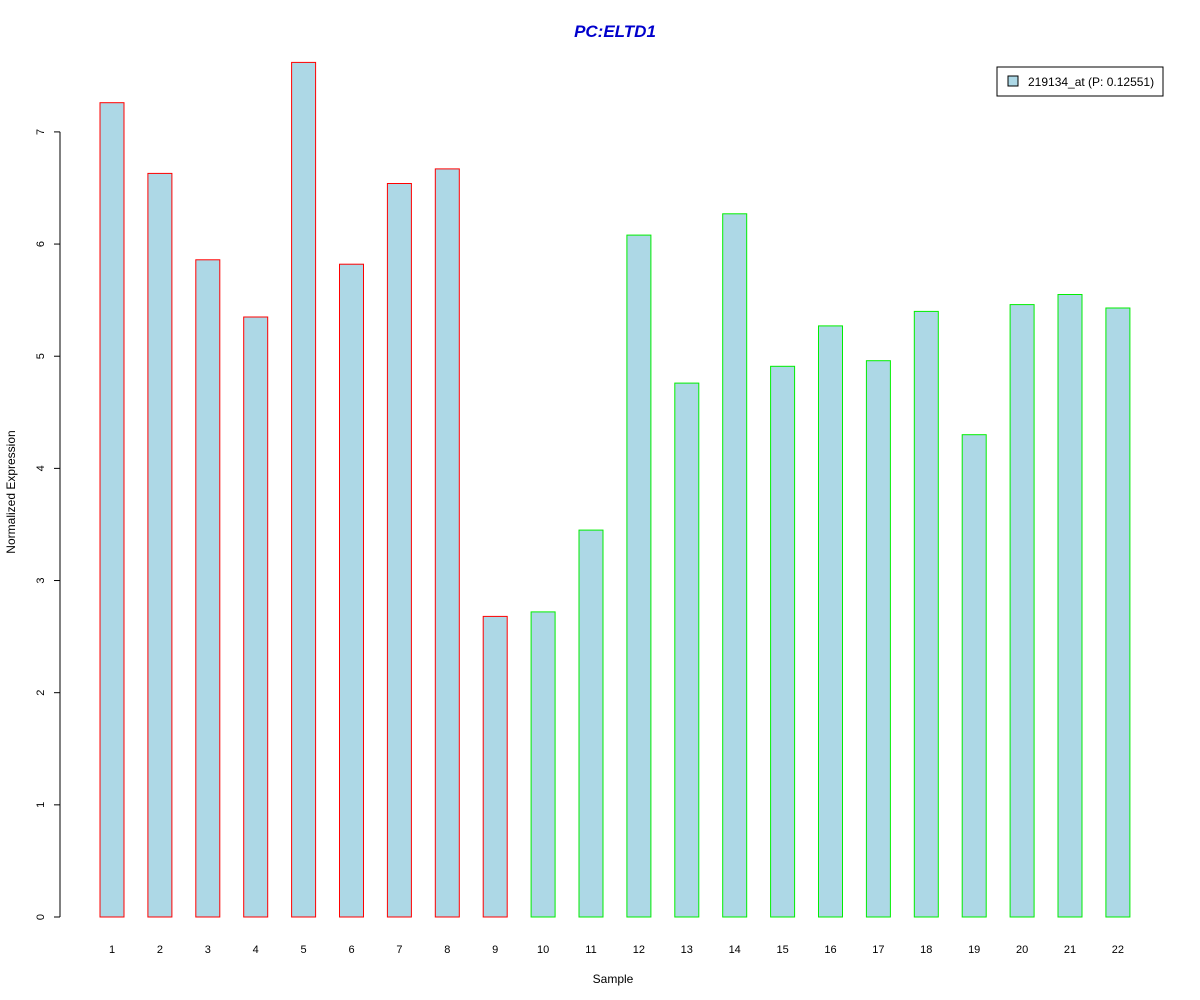 This screenshot has height=1000, width=1200. Describe the element at coordinates (304, 950) in the screenshot. I see `x-tick-label: 5` at that location.